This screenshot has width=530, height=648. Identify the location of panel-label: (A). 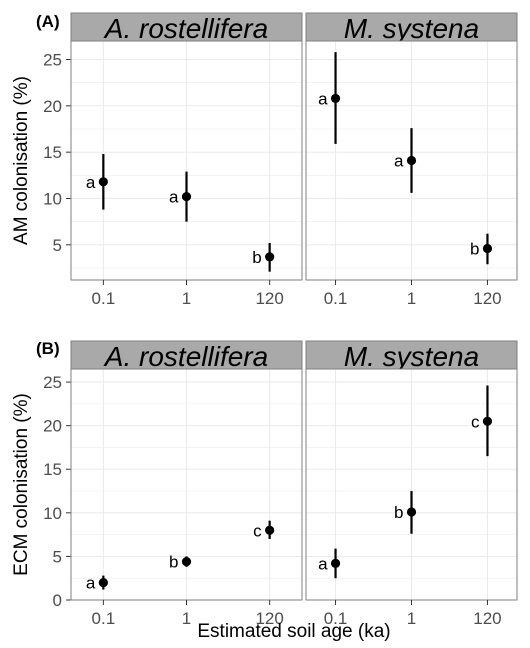
(48, 21).